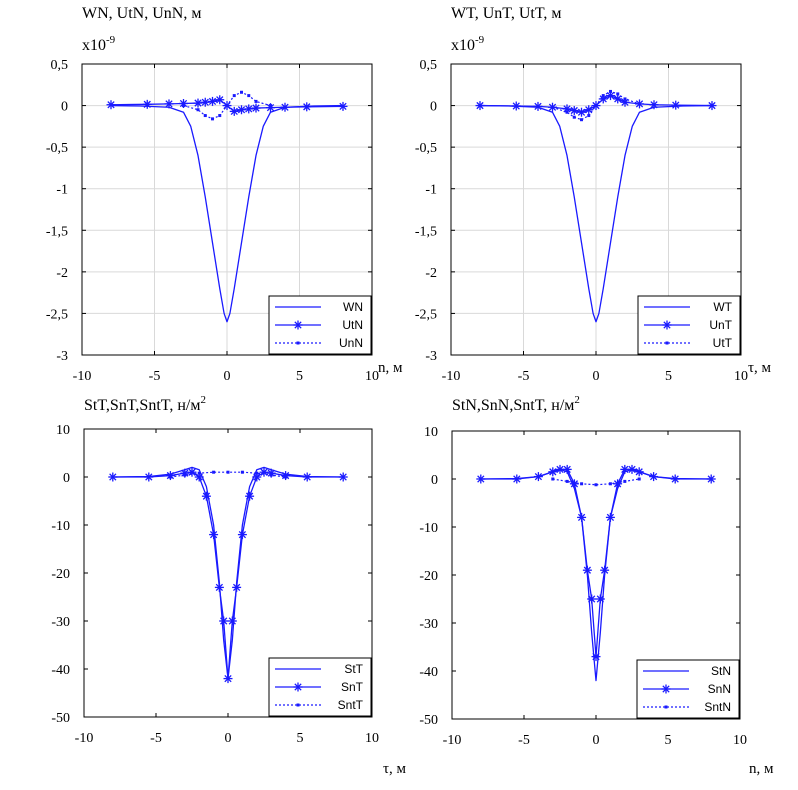 This screenshot has height=790, width=798. I want to click on series-line, so click(596, 213).